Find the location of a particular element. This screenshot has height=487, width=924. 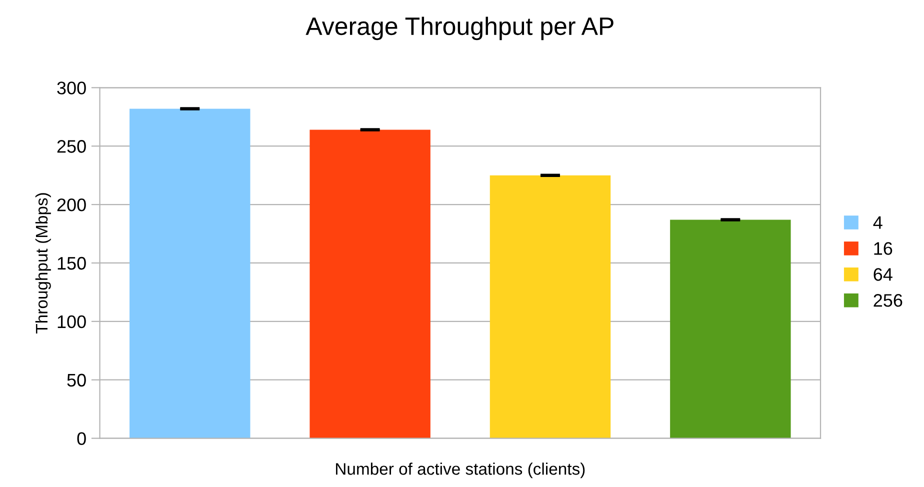

legend-label: 256 is located at coordinates (888, 300).